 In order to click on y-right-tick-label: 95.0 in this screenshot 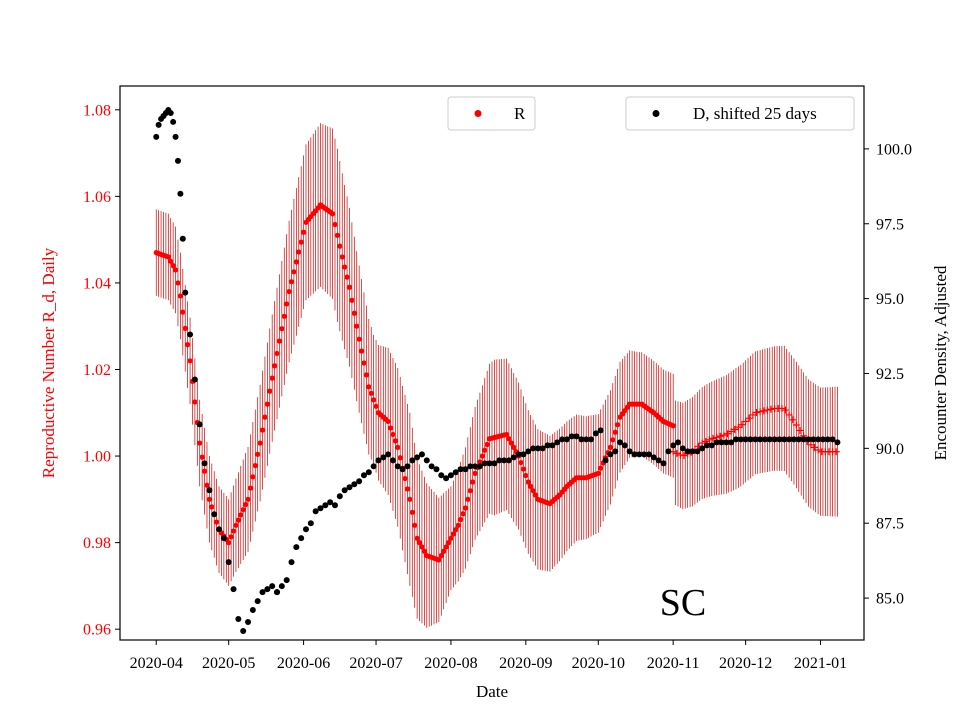, I will do `click(890, 299)`.